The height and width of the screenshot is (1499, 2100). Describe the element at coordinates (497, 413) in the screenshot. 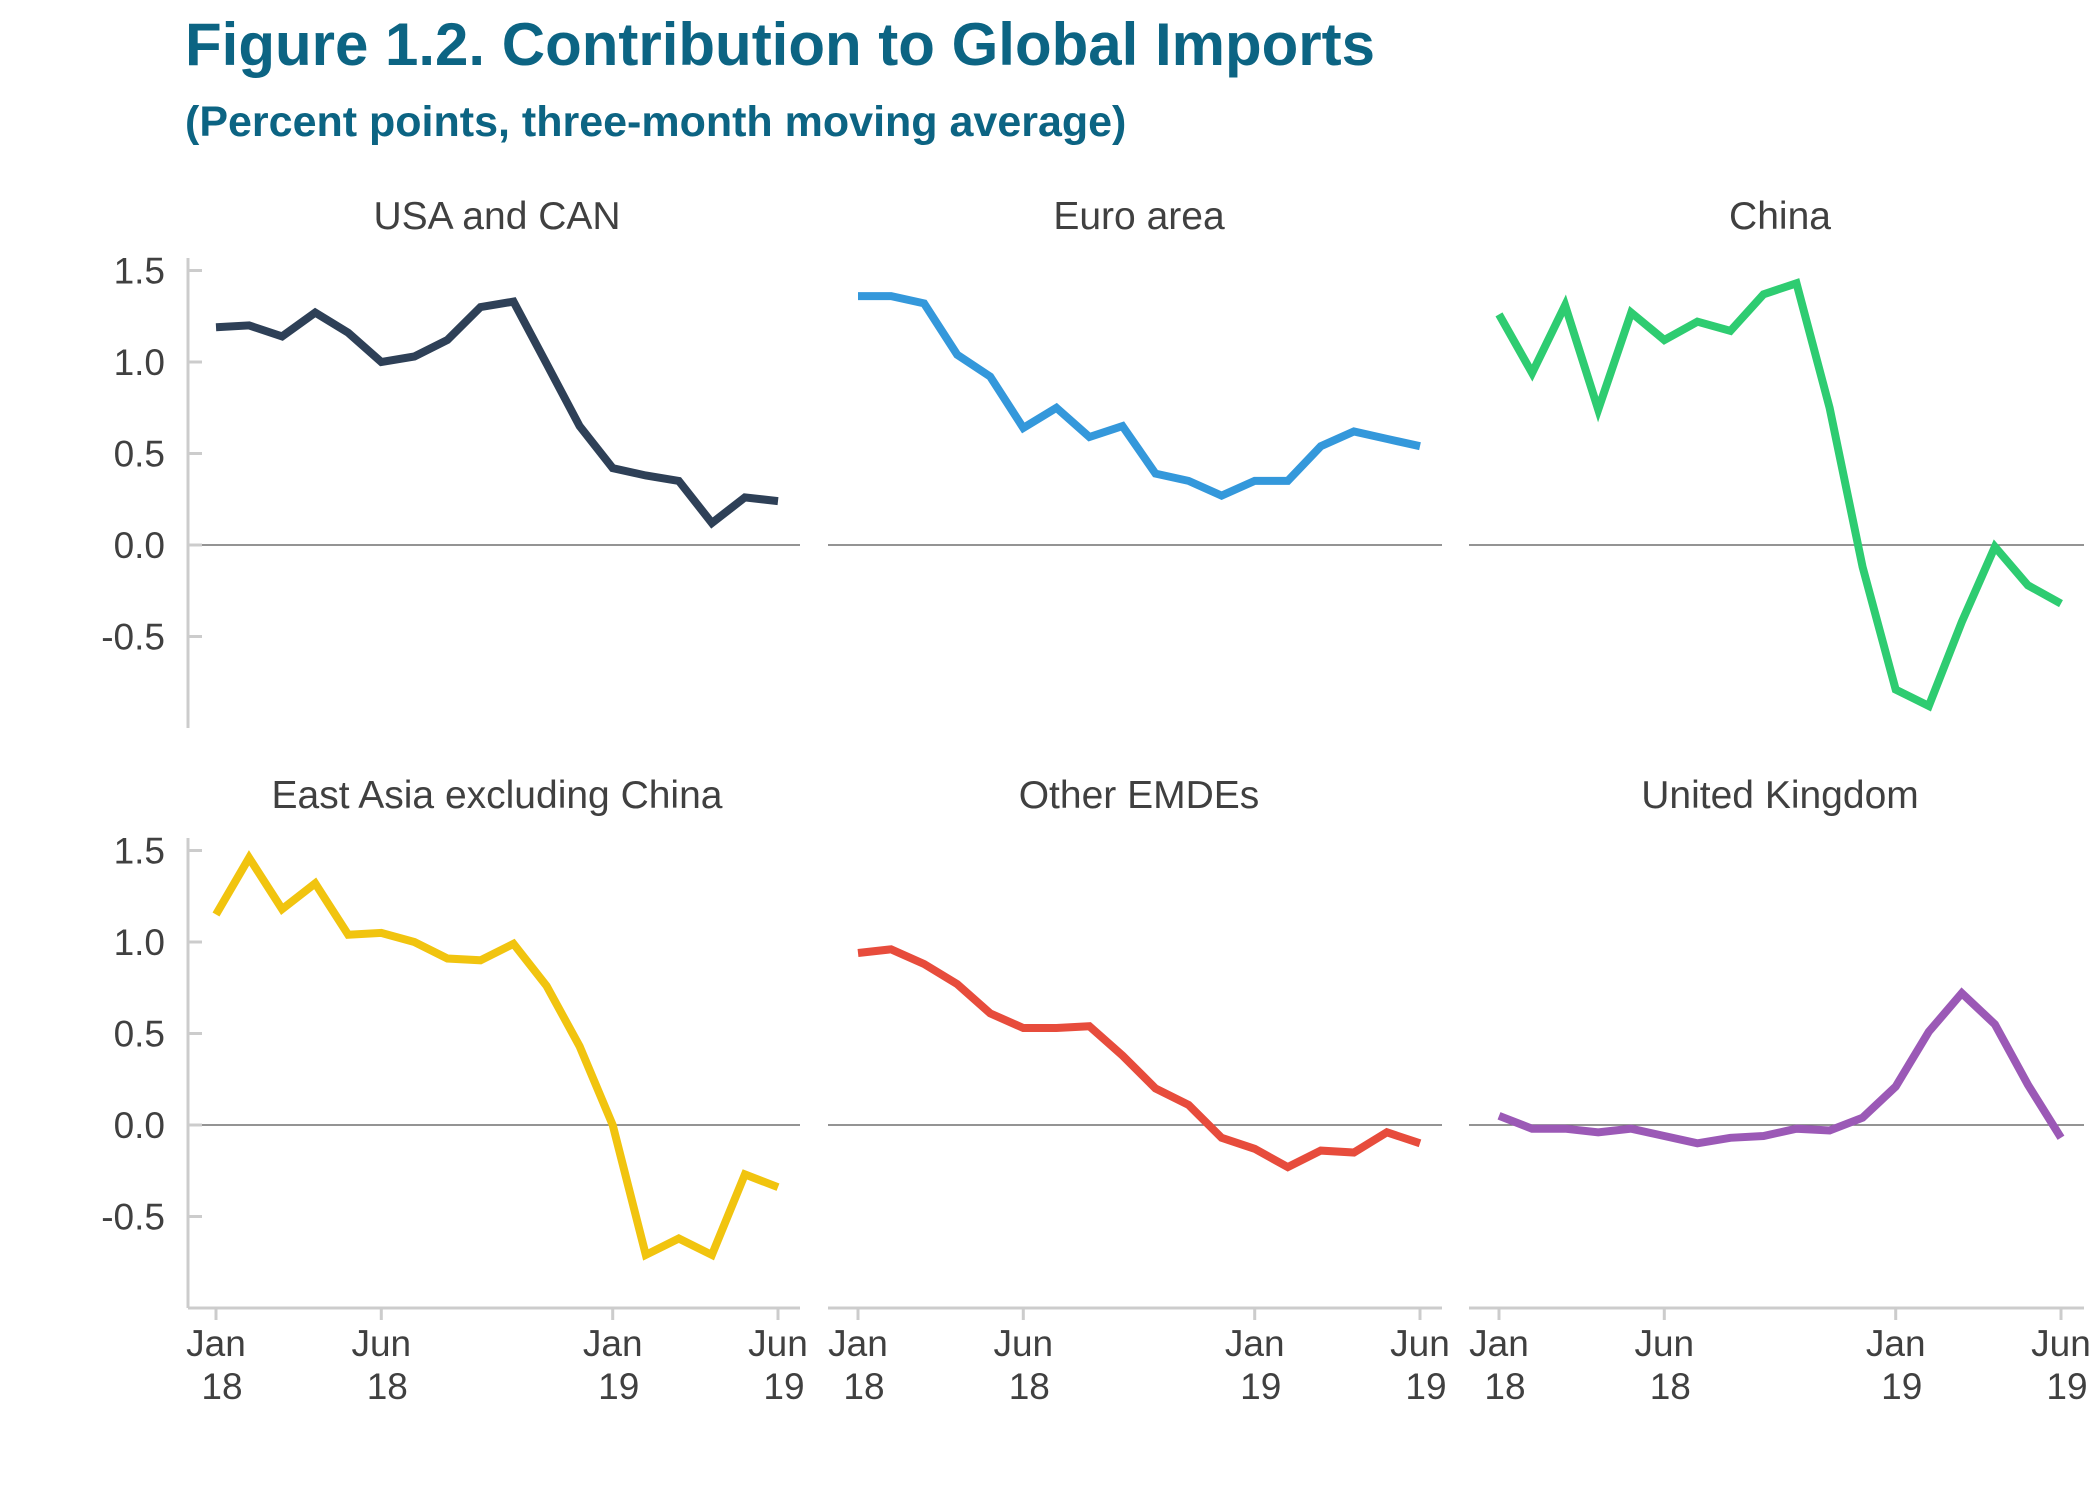

I see `series-line-usa-and-can` at that location.